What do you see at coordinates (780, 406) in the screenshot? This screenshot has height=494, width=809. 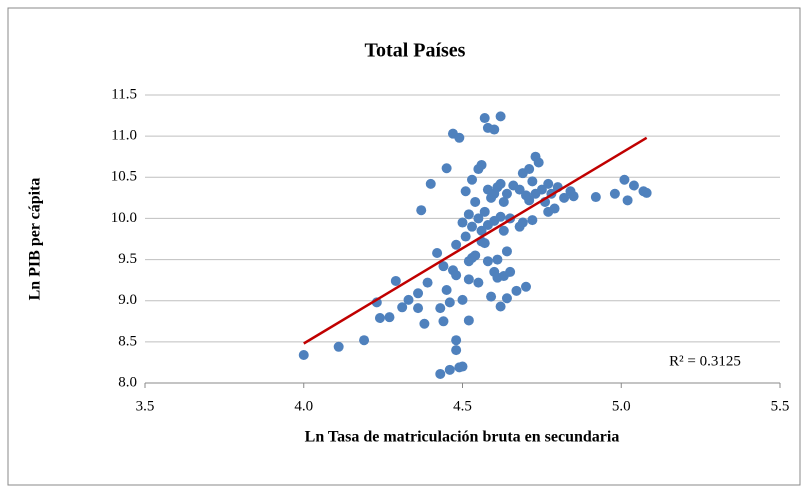 I see `x-tick-label: 5.5` at bounding box center [780, 406].